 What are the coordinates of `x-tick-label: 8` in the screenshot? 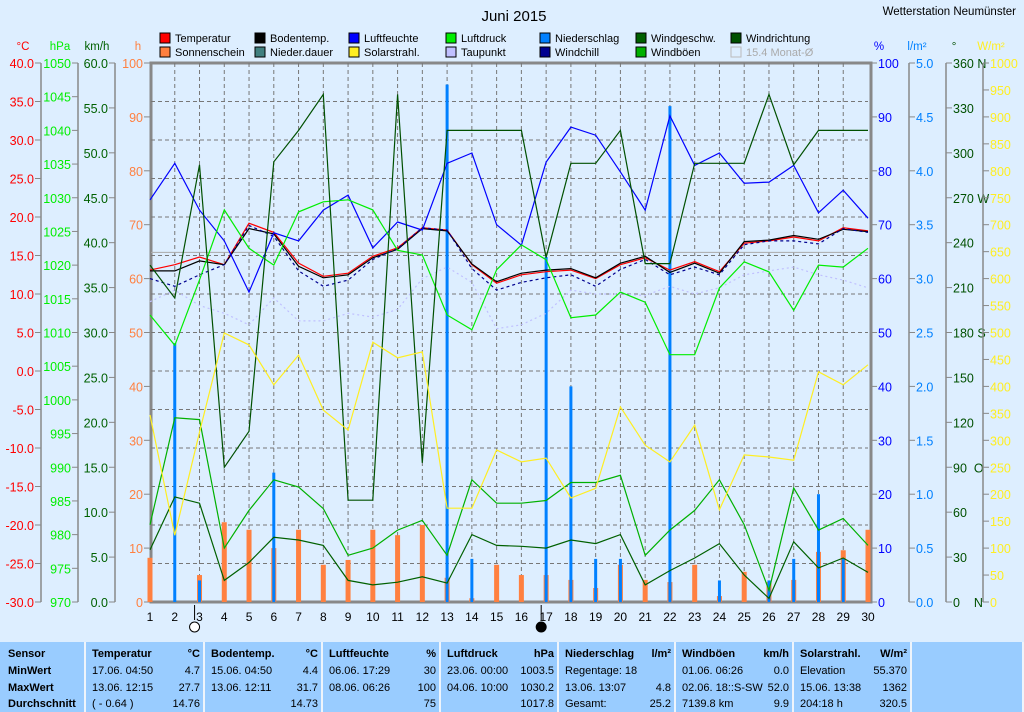 It's located at (323, 617).